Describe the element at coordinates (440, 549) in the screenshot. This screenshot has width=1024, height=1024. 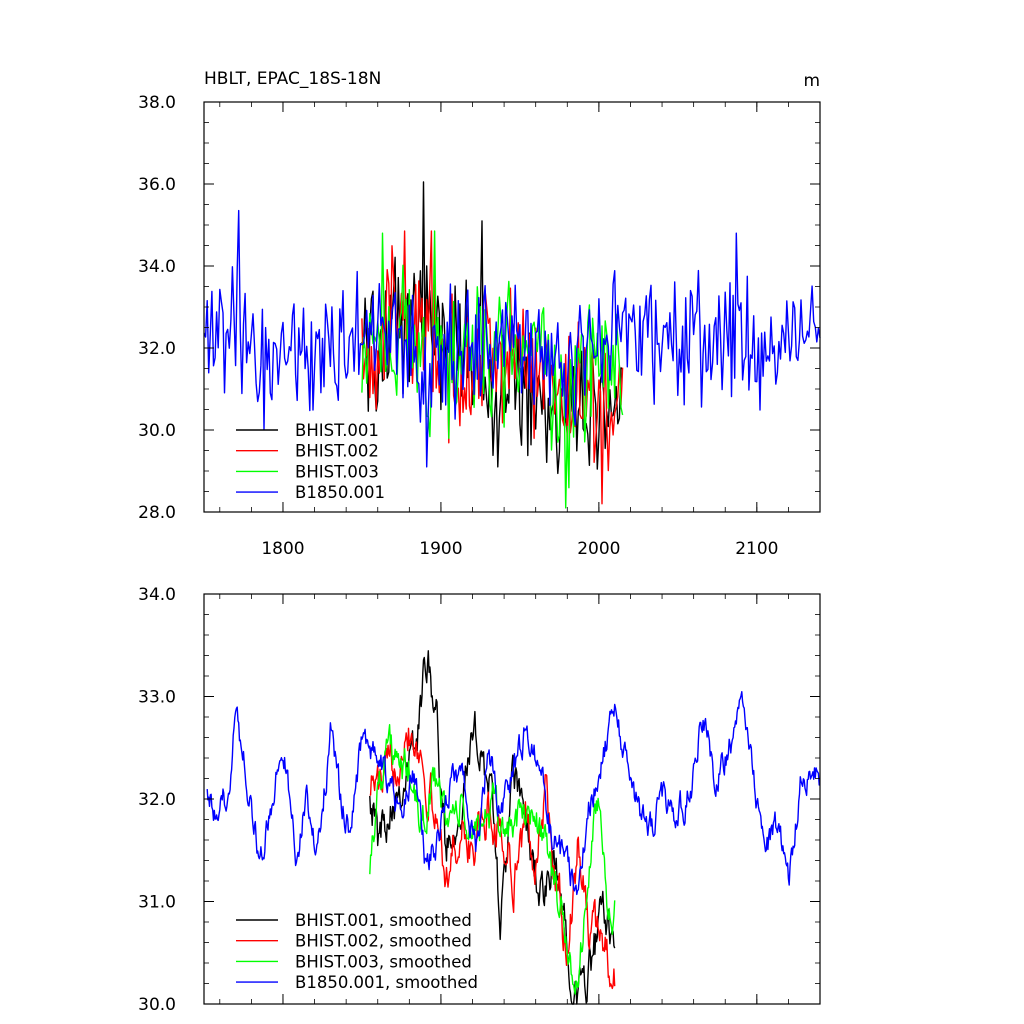
I see `x-tick-label: 1900` at that location.